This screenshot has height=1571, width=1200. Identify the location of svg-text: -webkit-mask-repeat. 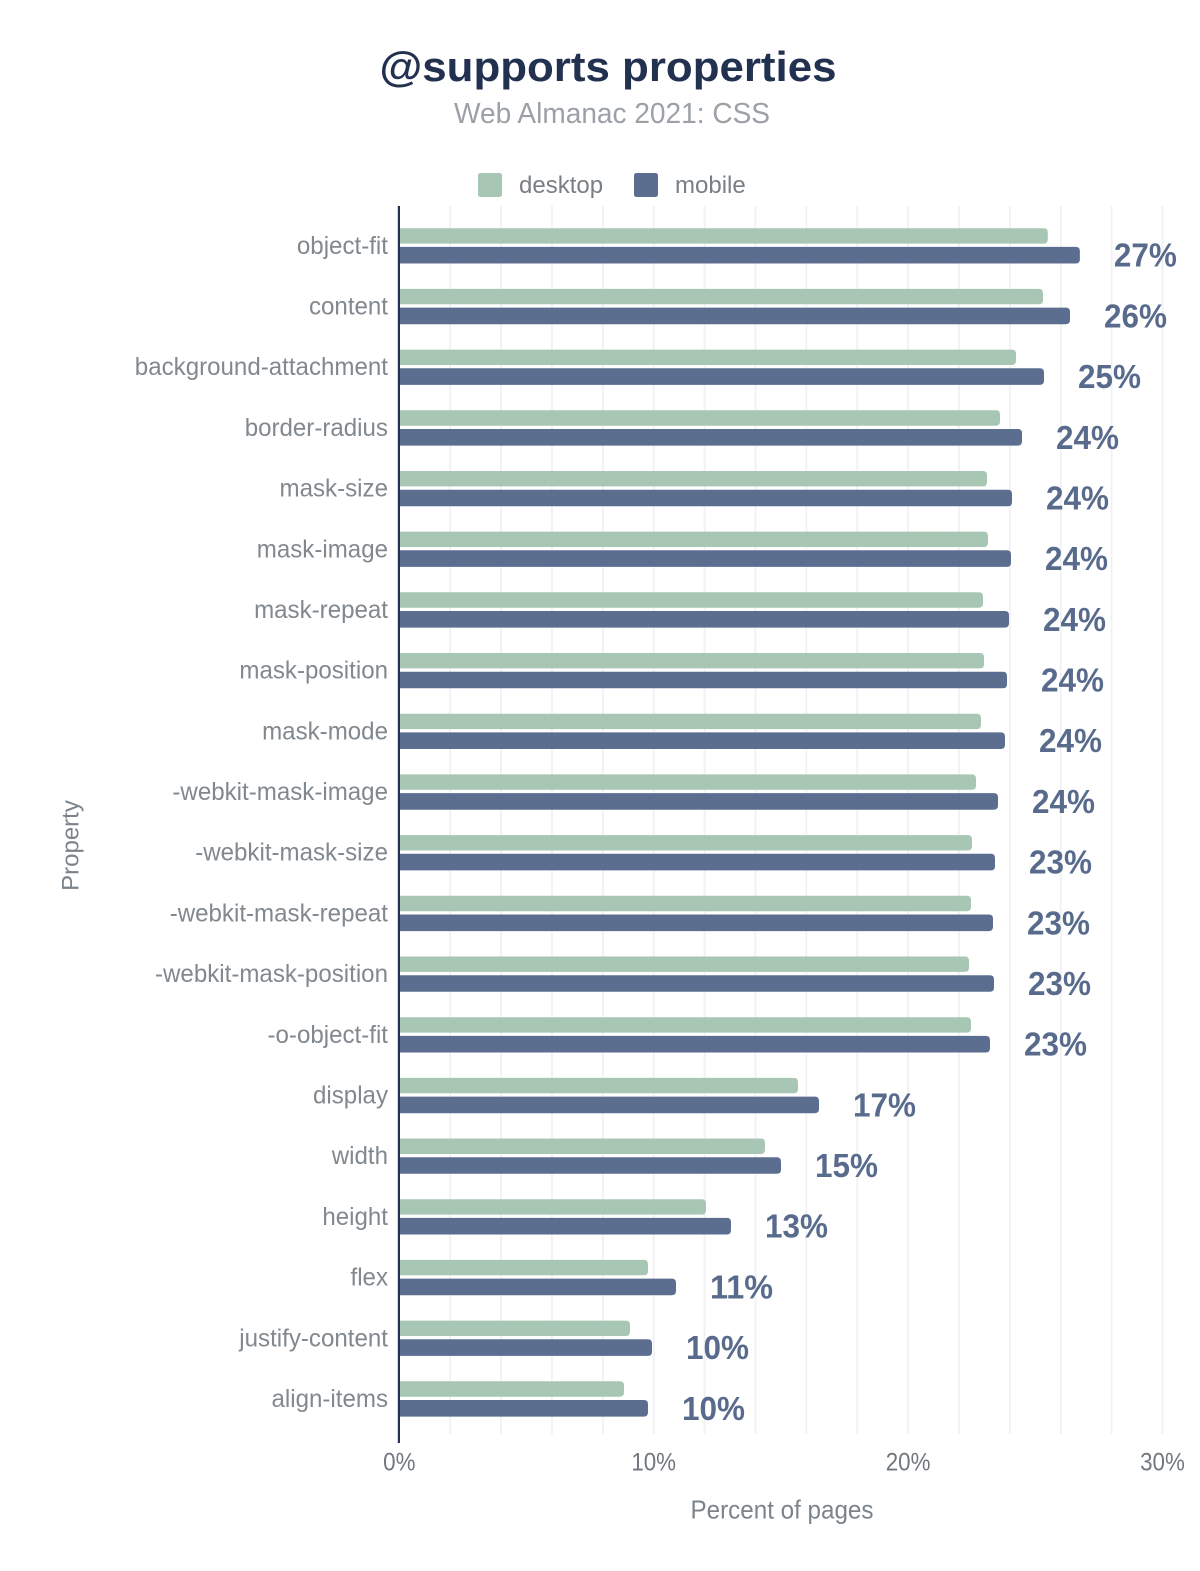
(279, 913).